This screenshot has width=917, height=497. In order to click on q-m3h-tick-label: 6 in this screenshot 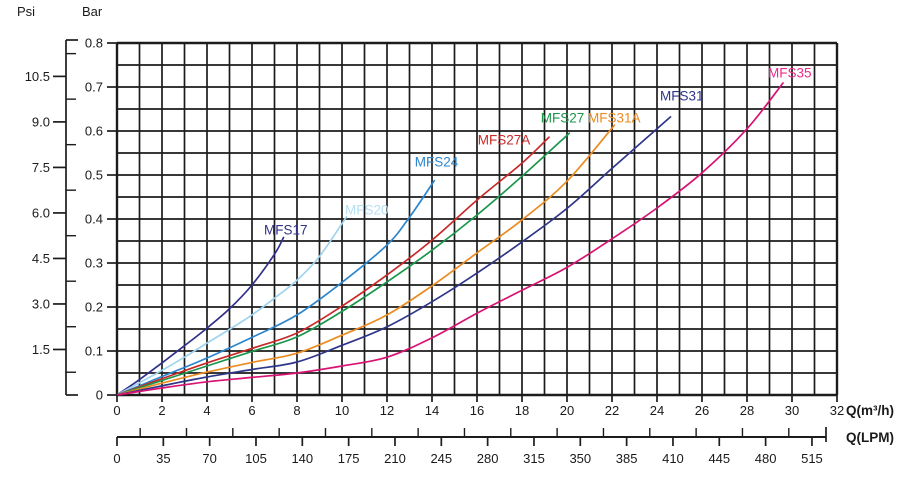, I will do `click(251, 410)`.